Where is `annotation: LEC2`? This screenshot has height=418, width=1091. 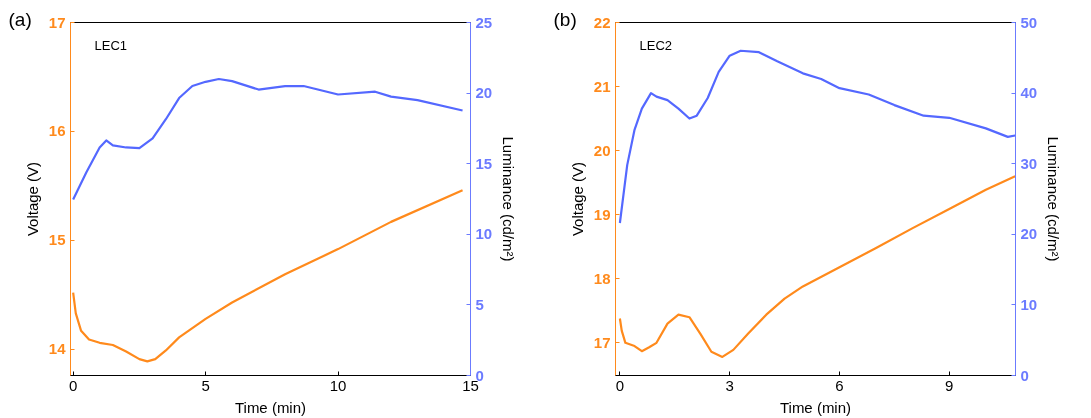
annotation: LEC2 is located at coordinates (656, 45).